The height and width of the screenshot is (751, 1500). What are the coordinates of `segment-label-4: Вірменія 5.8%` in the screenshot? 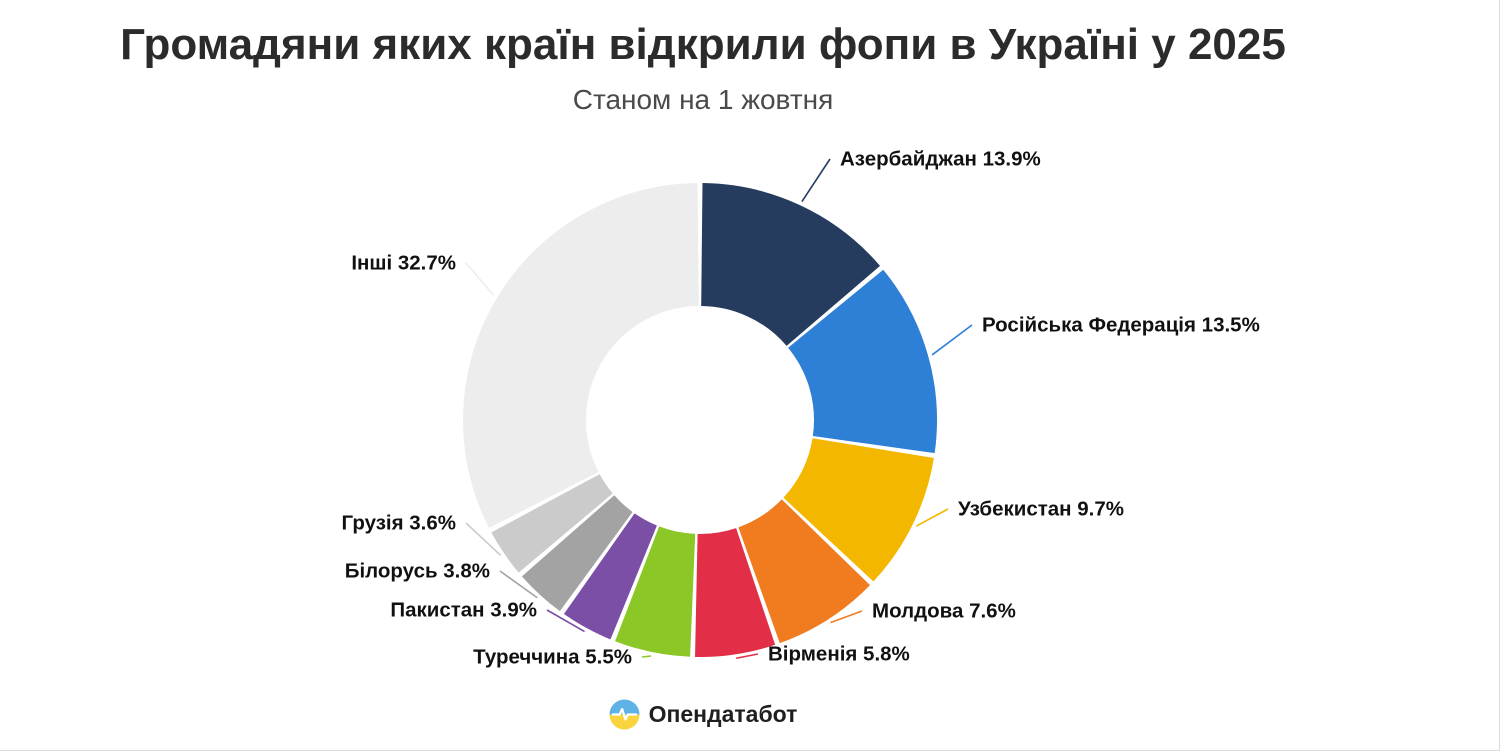 It's located at (839, 654).